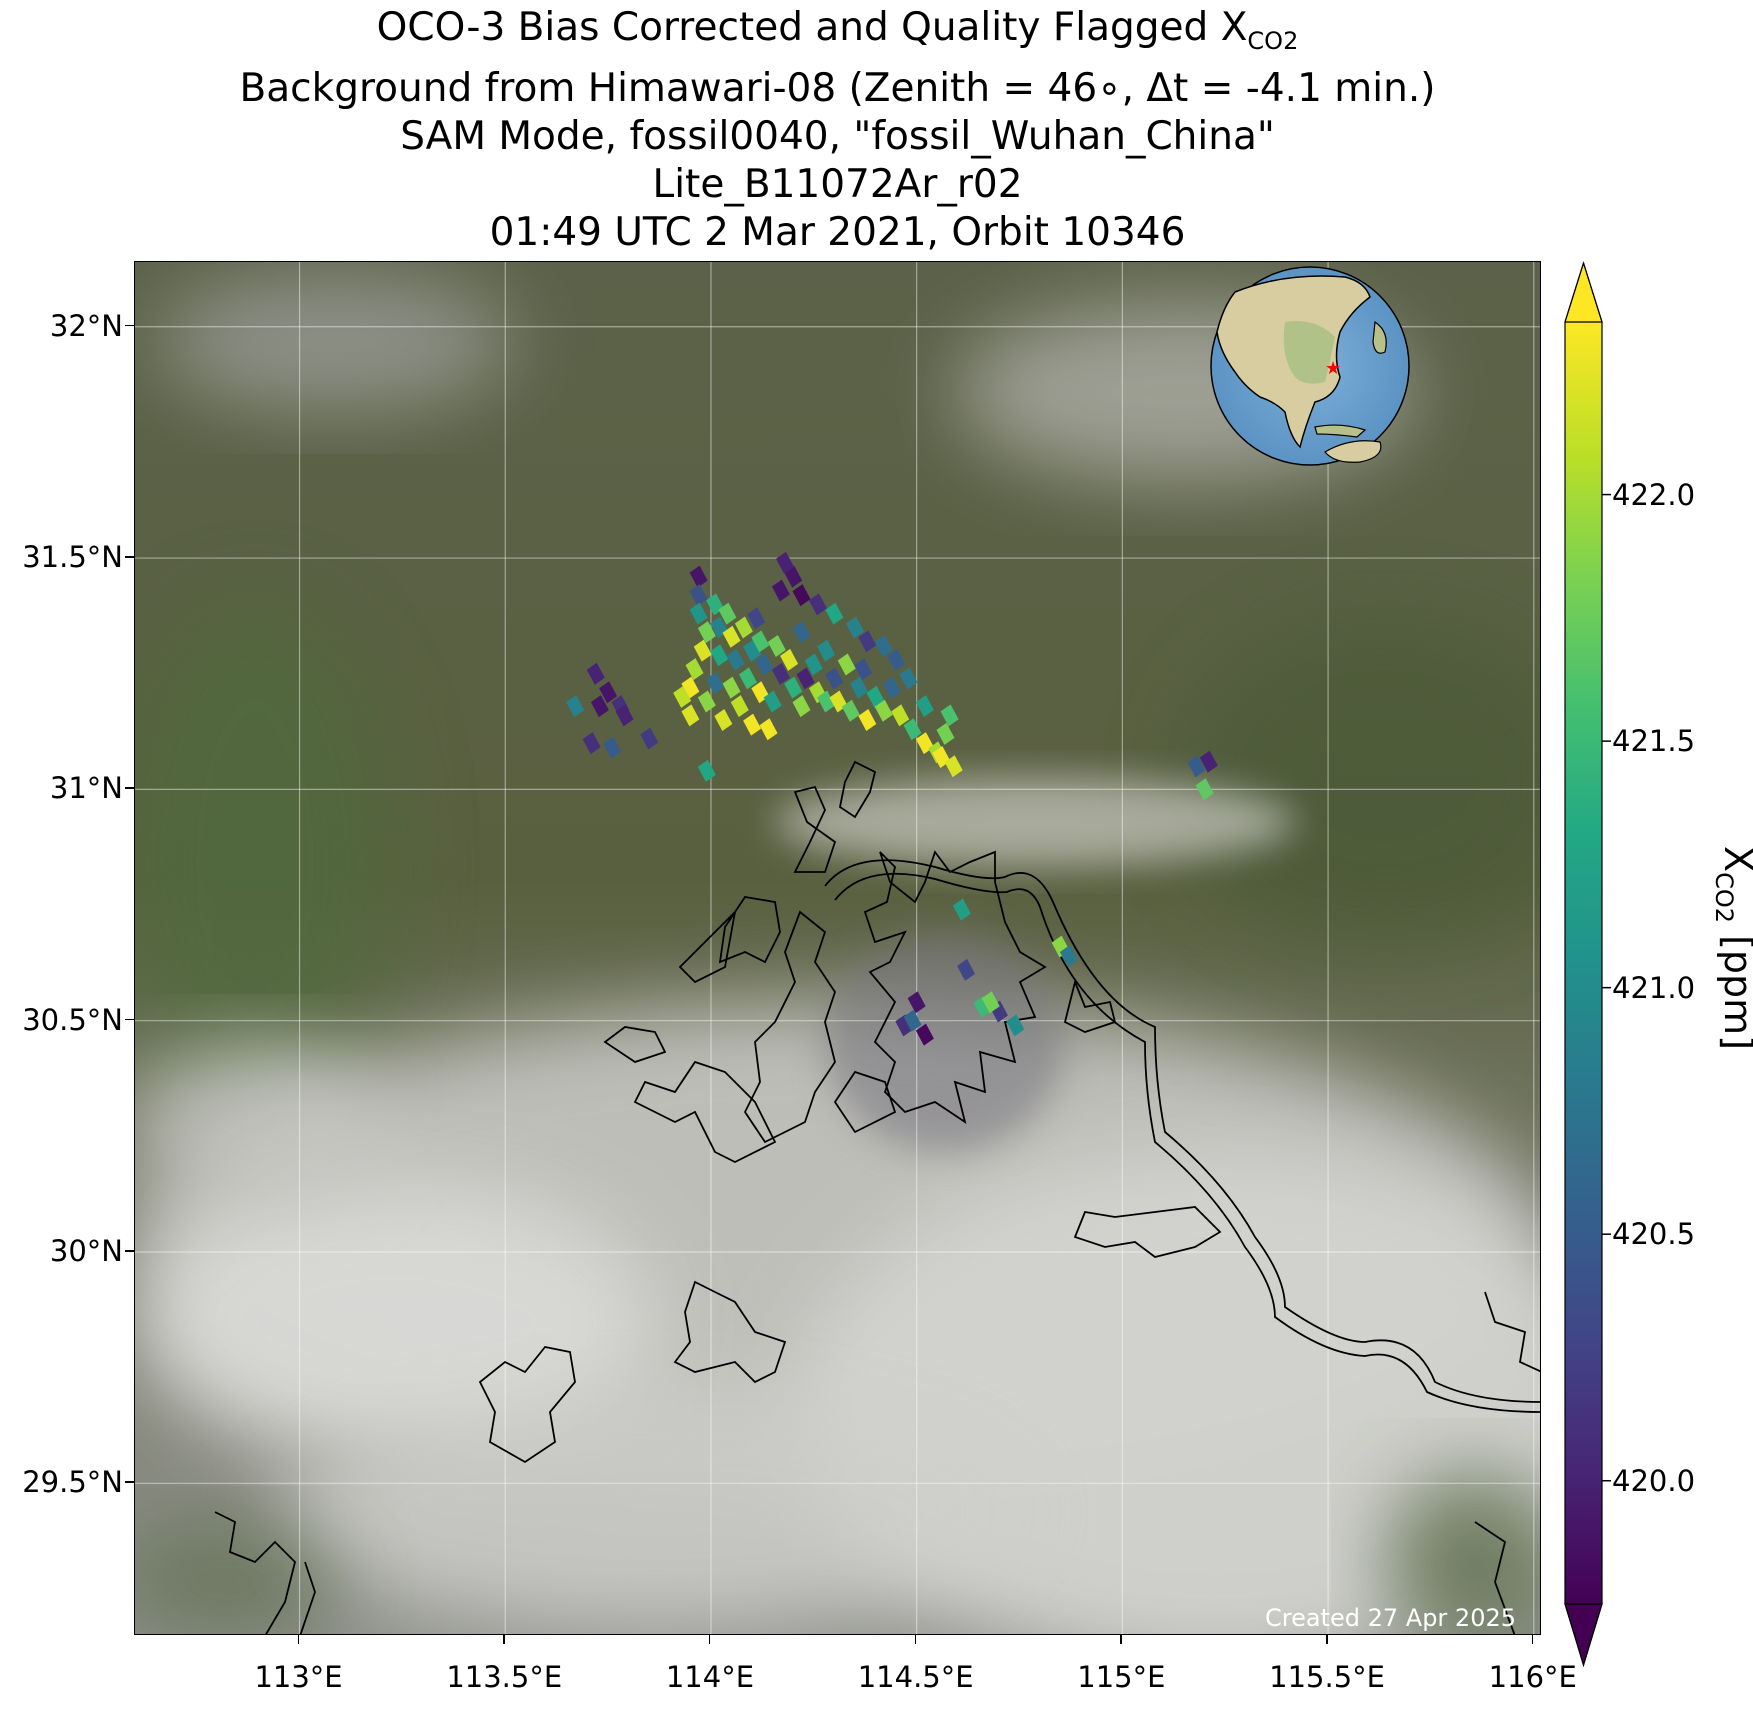  I want to click on colorbar-title-text: X, so click(1734, 859).